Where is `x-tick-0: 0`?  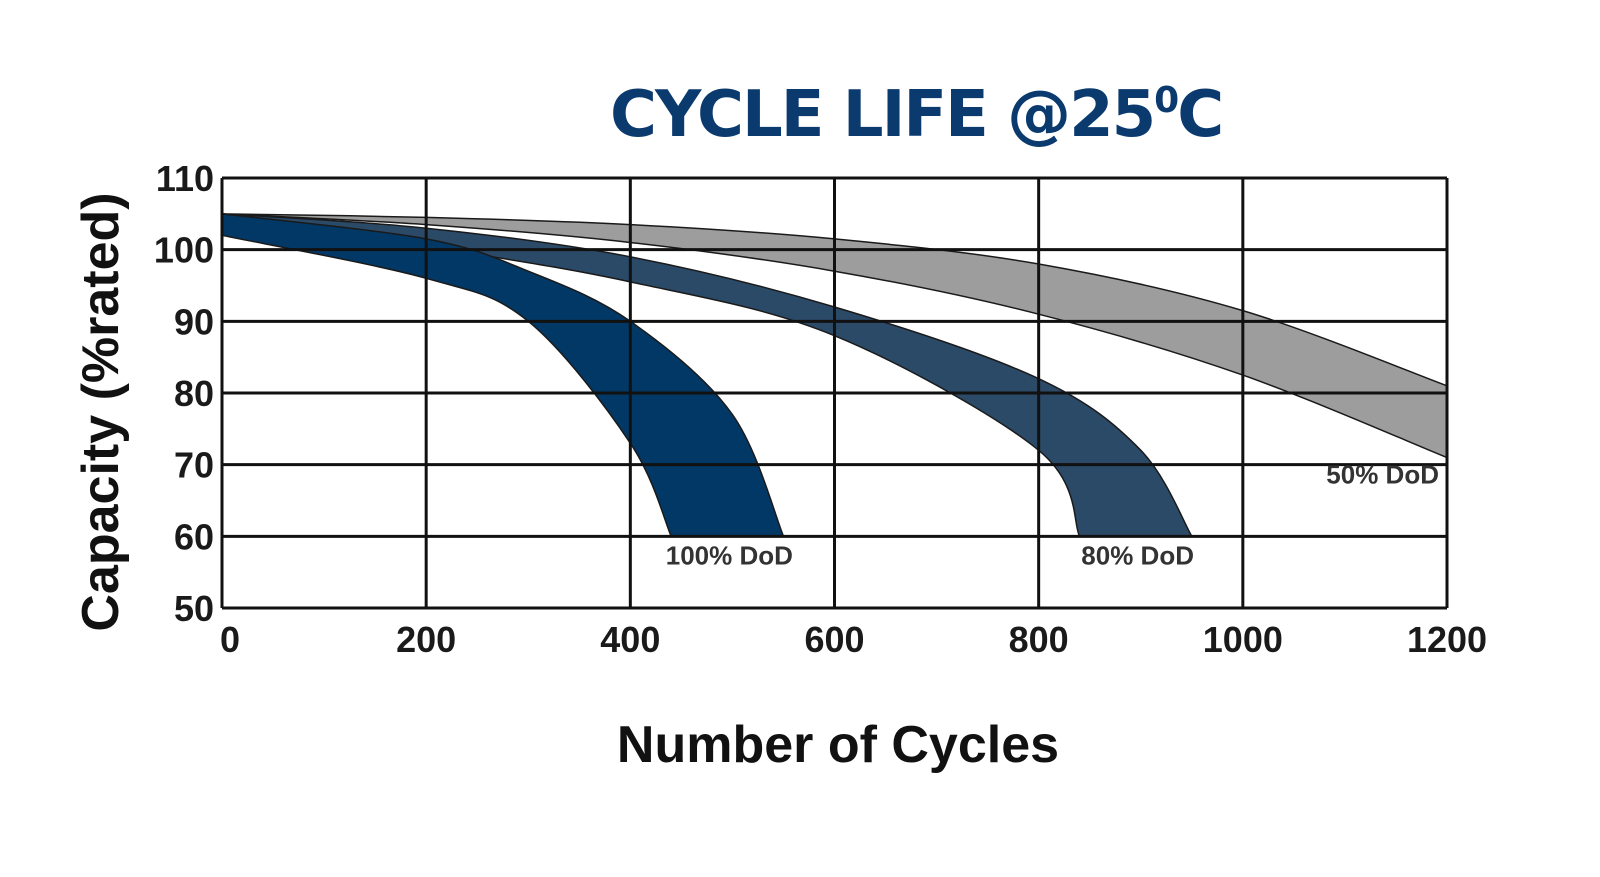
x-tick-0: 0 is located at coordinates (230, 639).